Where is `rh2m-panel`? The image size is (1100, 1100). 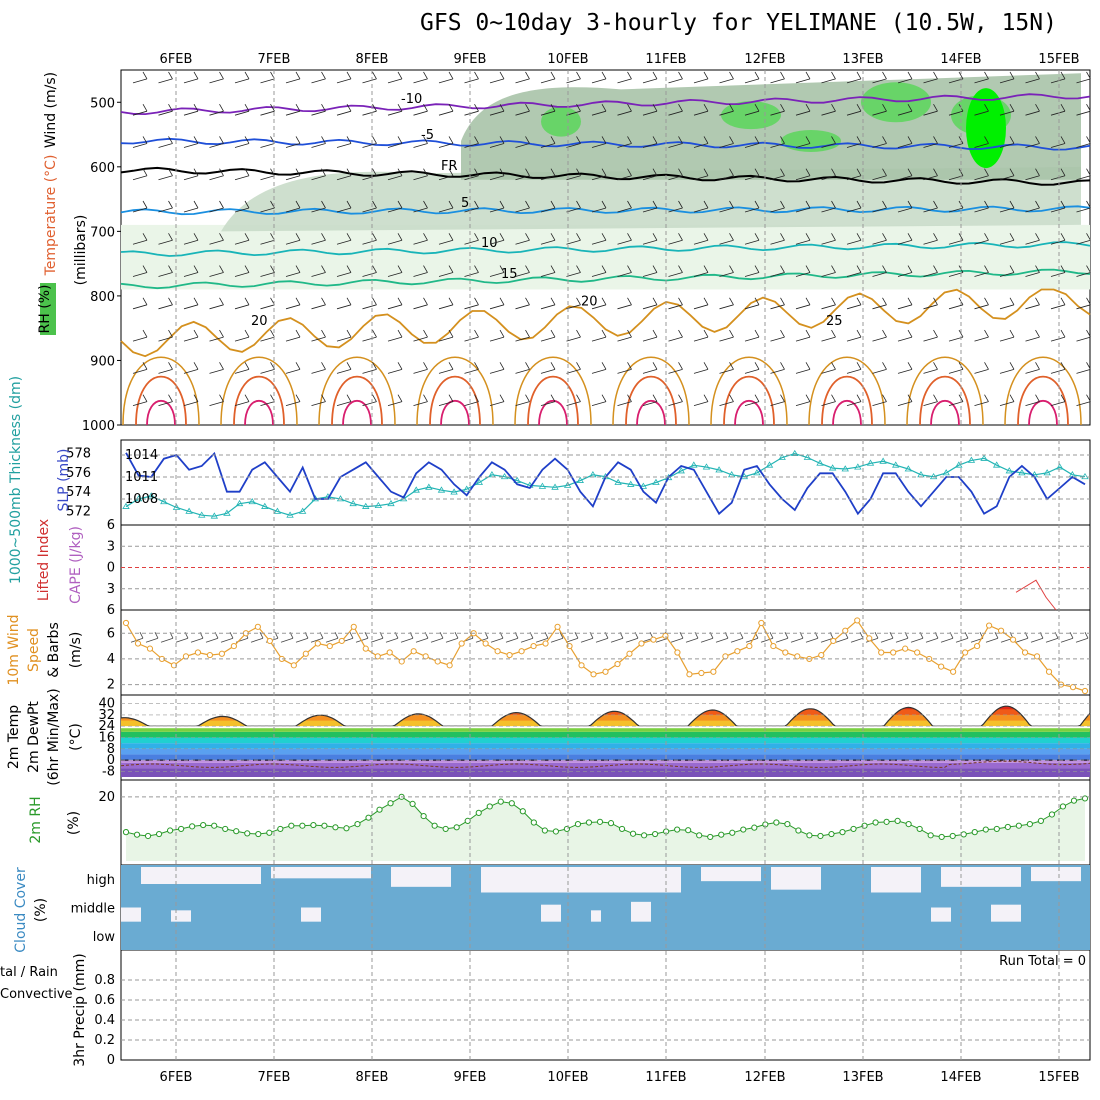 rh2m-panel is located at coordinates (605, 827).